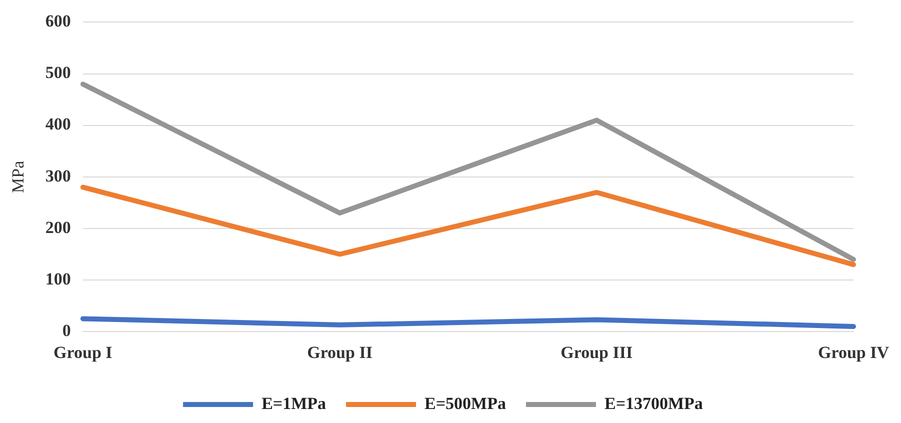  I want to click on y-tick-label: 400, so click(58, 124).